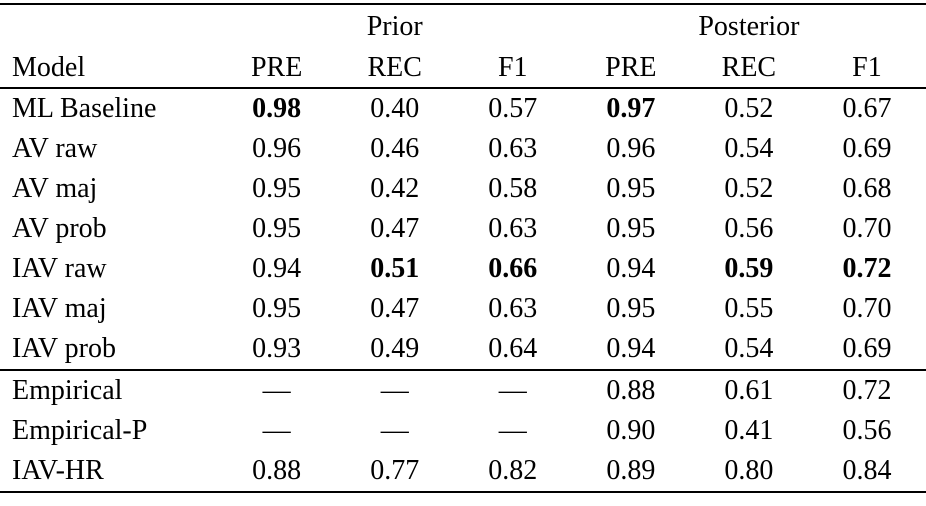 The width and height of the screenshot is (926, 506). I want to click on table-row: IAV prob 0.93 0.49 0.64 0.94 0.54 0.69, so click(463, 349).